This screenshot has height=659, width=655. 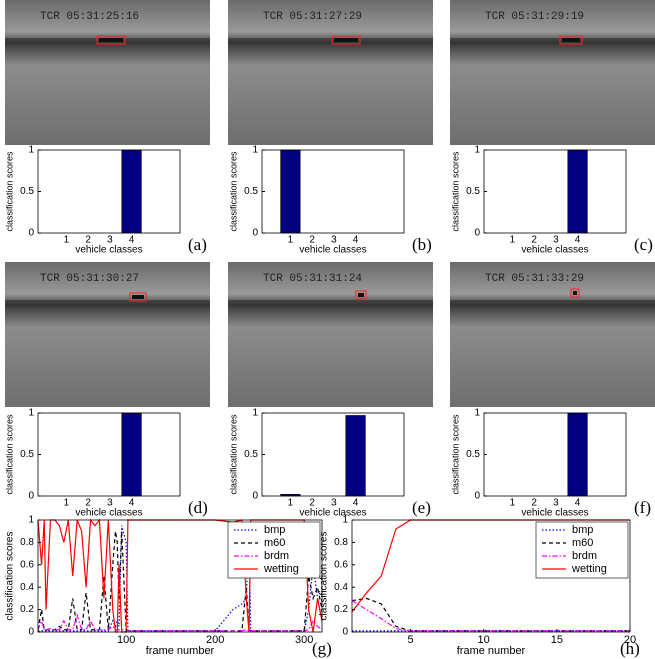 What do you see at coordinates (89, 17) in the screenshot?
I see `frame-timestamp: TCR 05:31:25:16` at bounding box center [89, 17].